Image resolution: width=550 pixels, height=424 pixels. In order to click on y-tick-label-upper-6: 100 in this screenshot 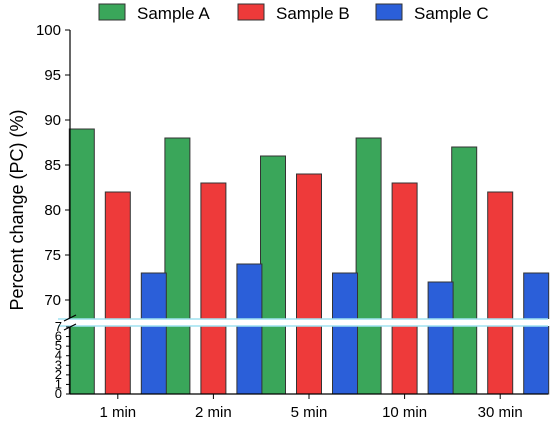, I will do `click(48, 30)`.